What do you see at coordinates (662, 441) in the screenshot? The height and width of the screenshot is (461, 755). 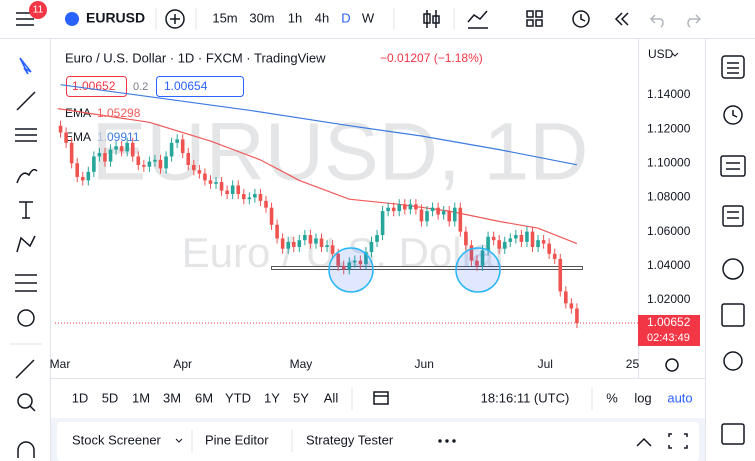 I see `panel-controls` at bounding box center [662, 441].